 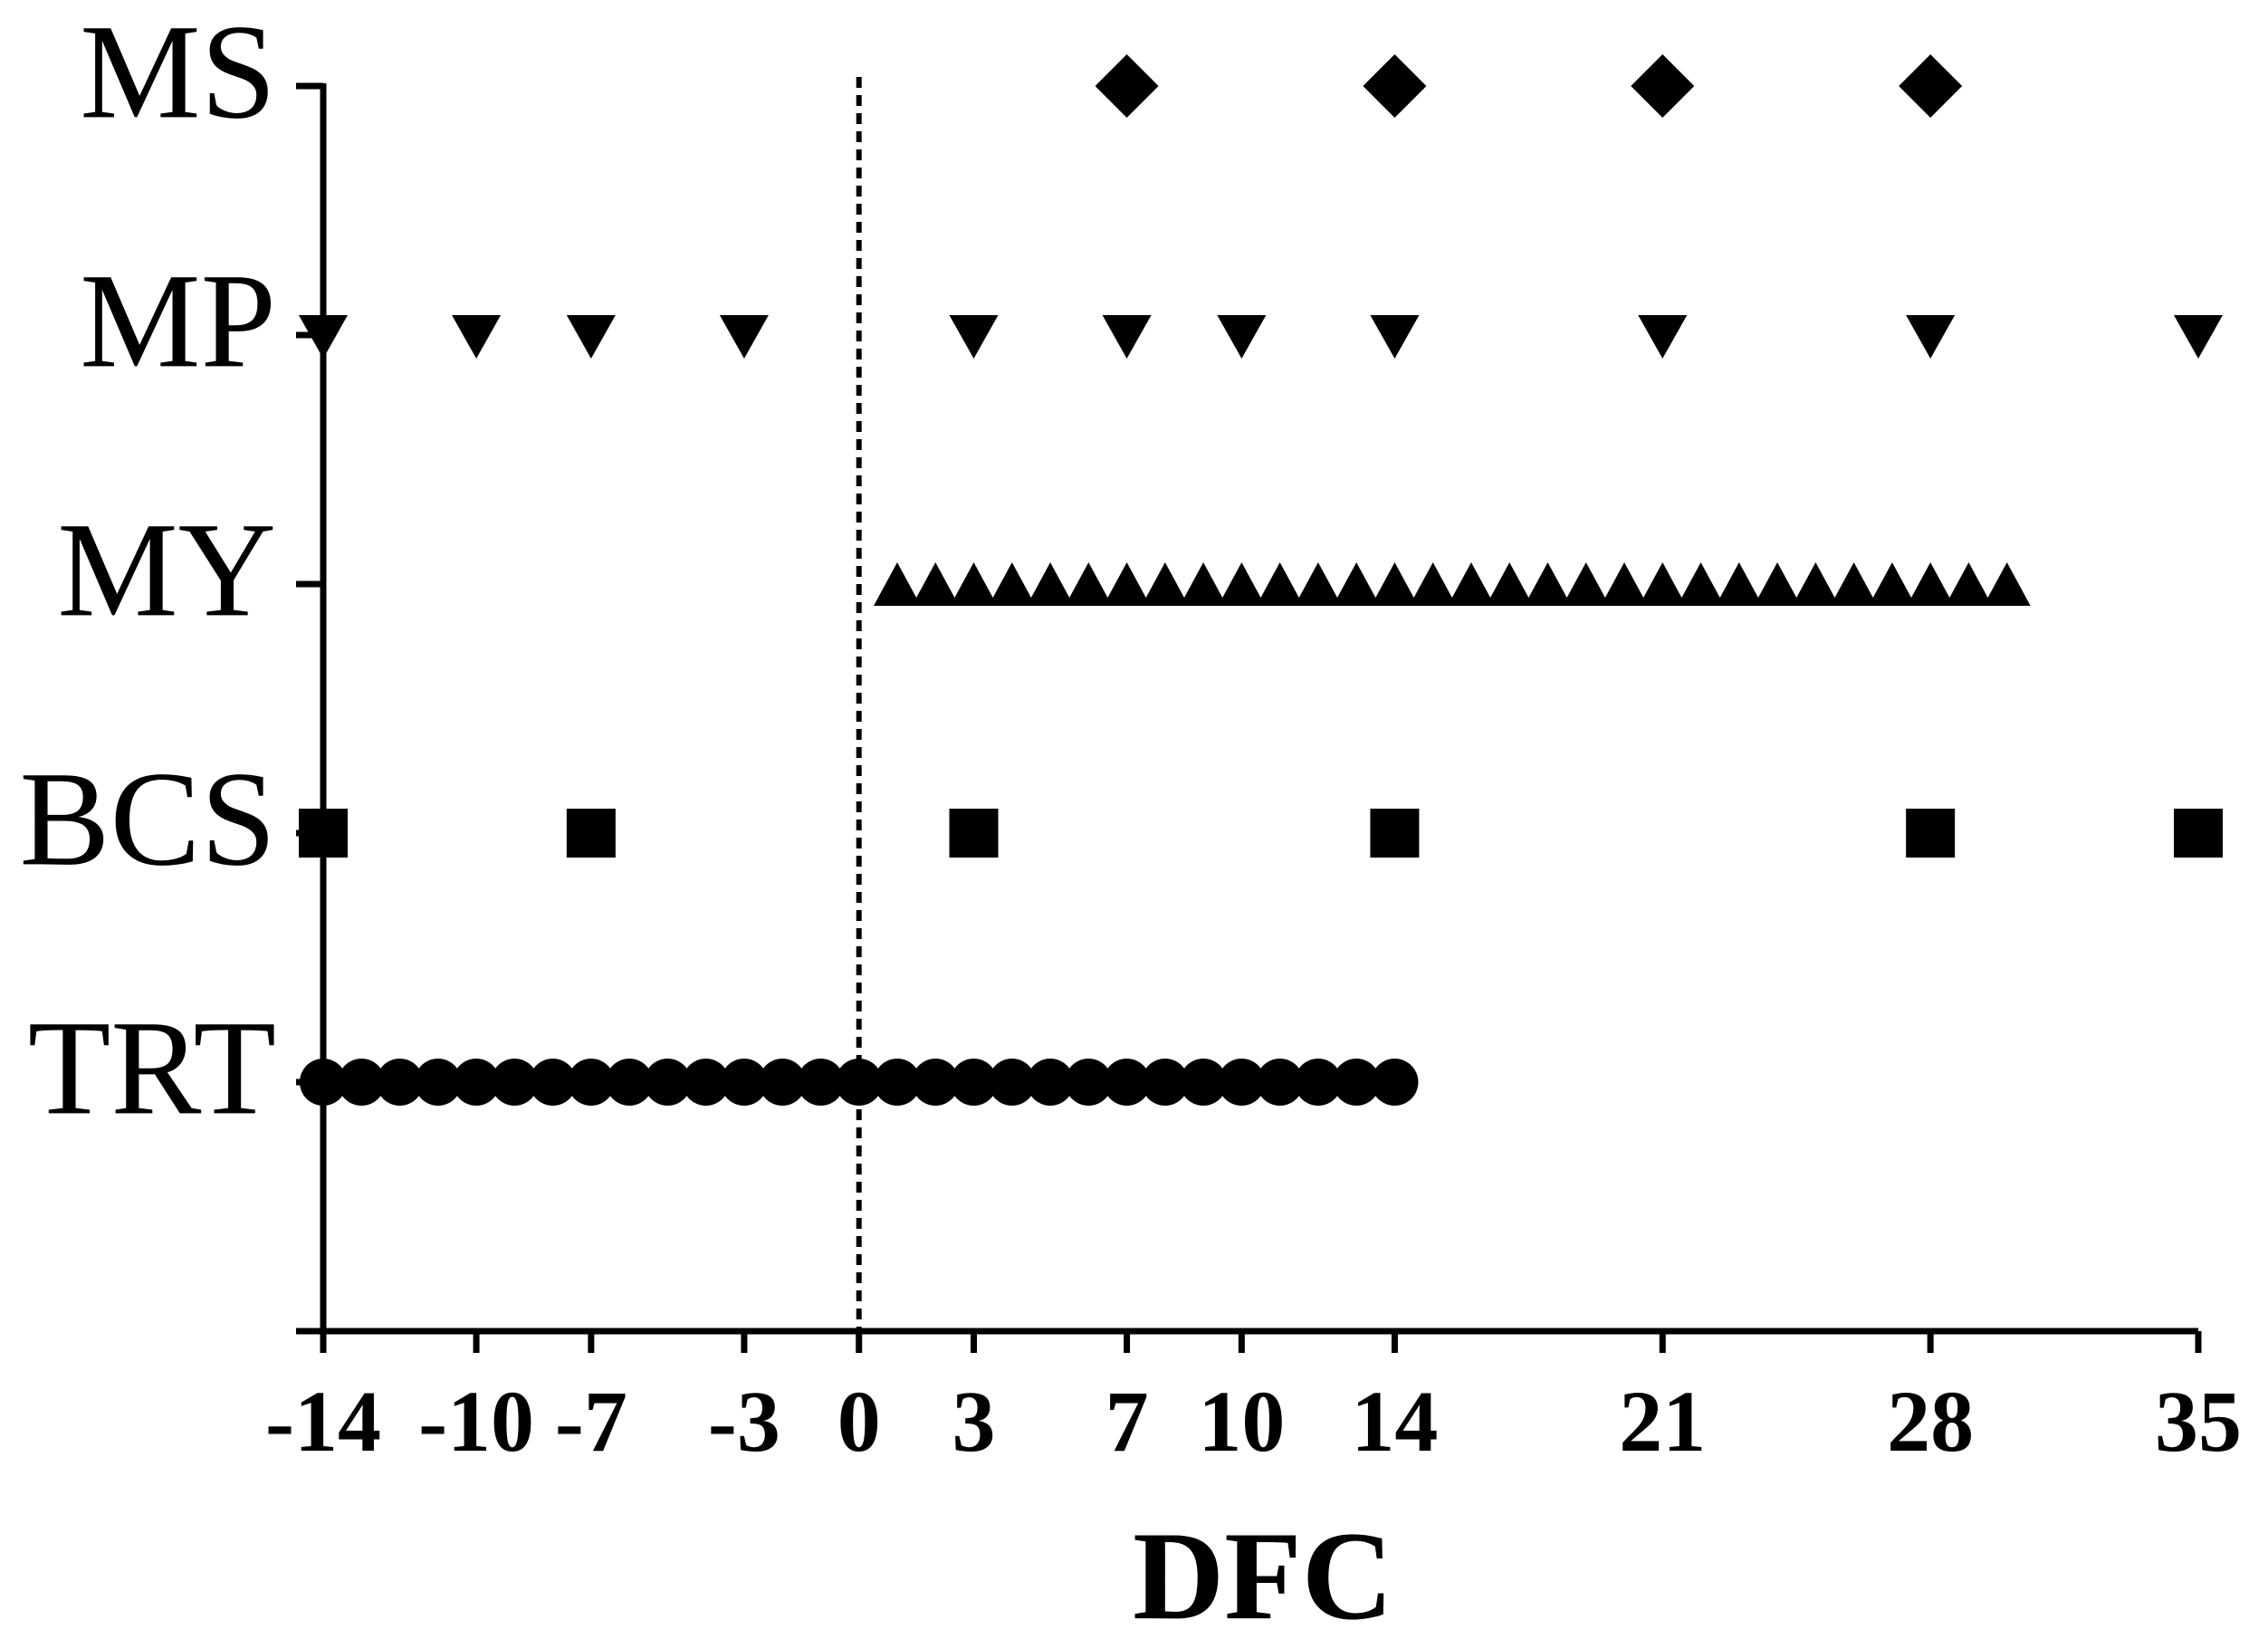 What do you see at coordinates (2198, 1421) in the screenshot?
I see `x-tick-label: 35` at bounding box center [2198, 1421].